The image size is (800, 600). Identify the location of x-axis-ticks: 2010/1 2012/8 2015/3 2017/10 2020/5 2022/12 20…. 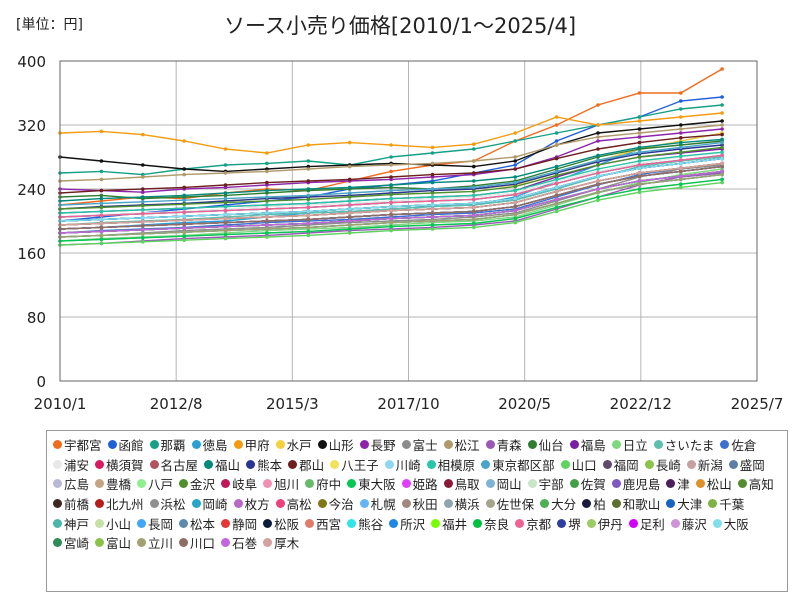
(409, 404).